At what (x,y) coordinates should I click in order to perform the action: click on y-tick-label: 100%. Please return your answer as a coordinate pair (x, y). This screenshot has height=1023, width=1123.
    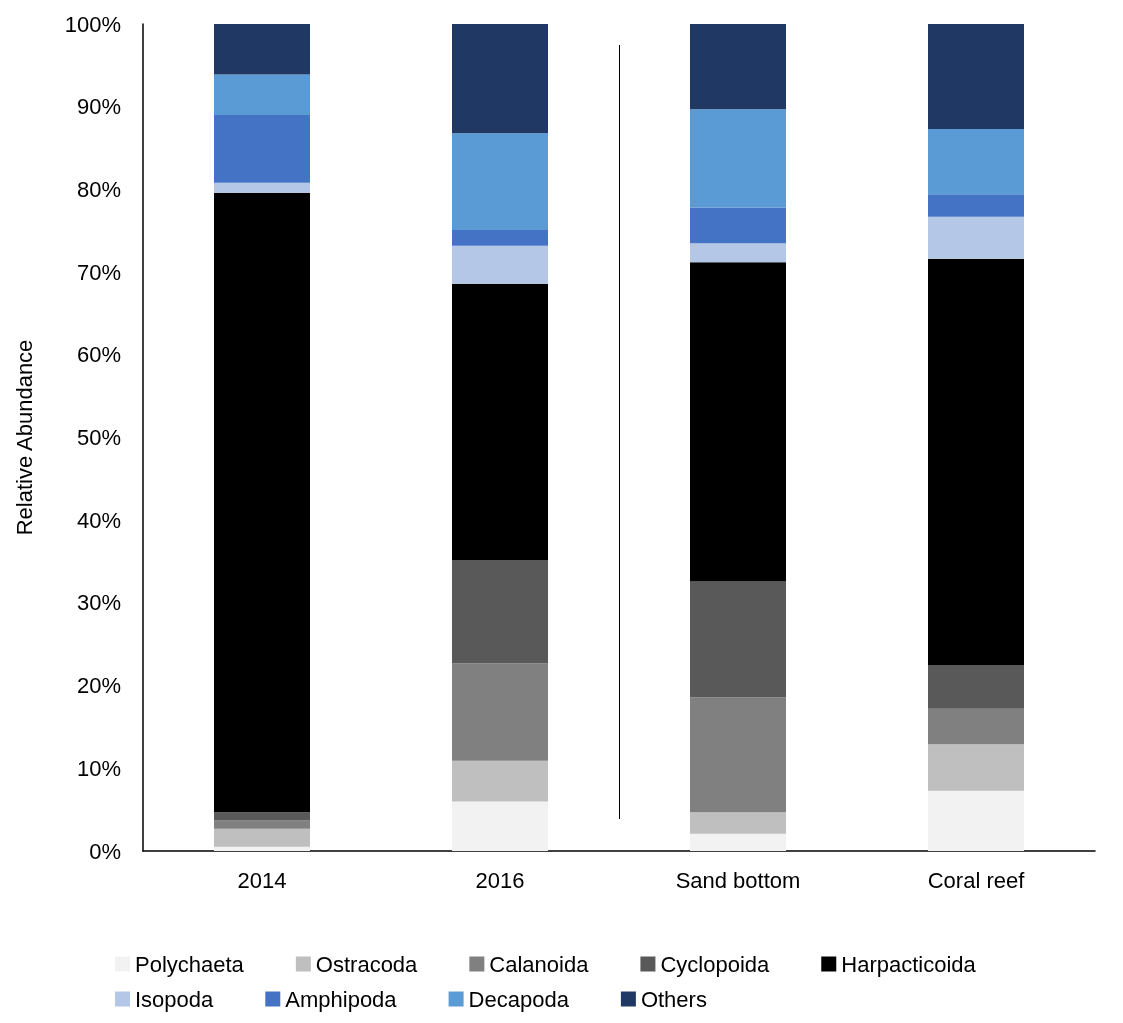
    Looking at the image, I should click on (92, 24).